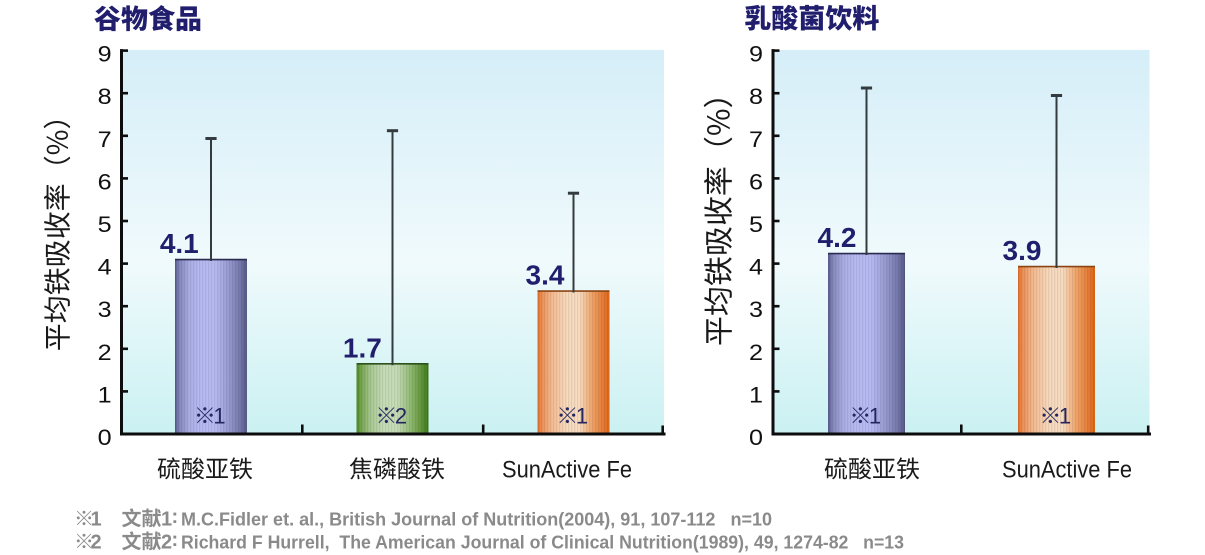  I want to click on svg-text: 4.1, so click(179, 243).